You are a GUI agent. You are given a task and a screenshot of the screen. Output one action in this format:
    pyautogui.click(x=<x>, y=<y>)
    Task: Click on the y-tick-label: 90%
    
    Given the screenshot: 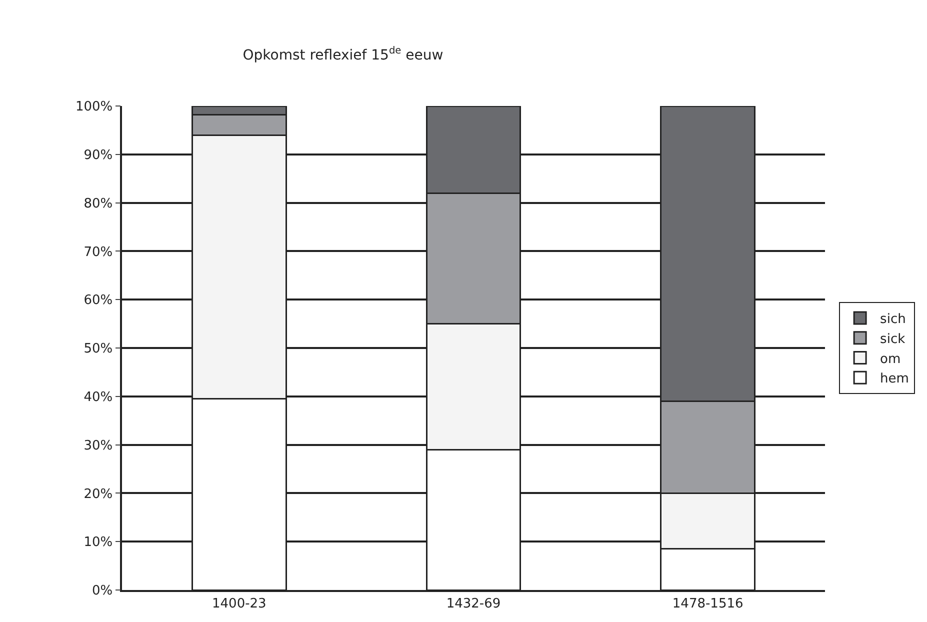 What is the action you would take?
    pyautogui.click(x=98, y=155)
    